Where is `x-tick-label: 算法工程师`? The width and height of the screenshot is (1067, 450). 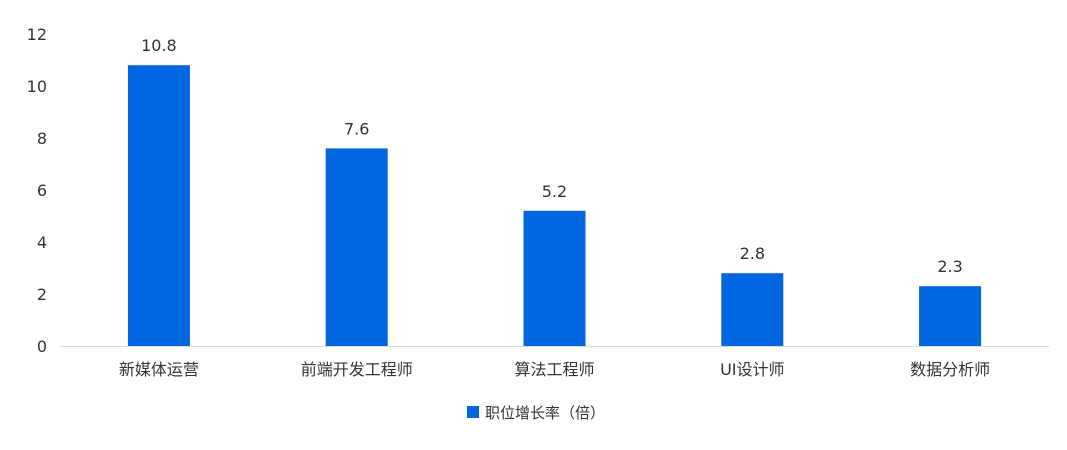 x-tick-label: 算法工程师 is located at coordinates (554, 369).